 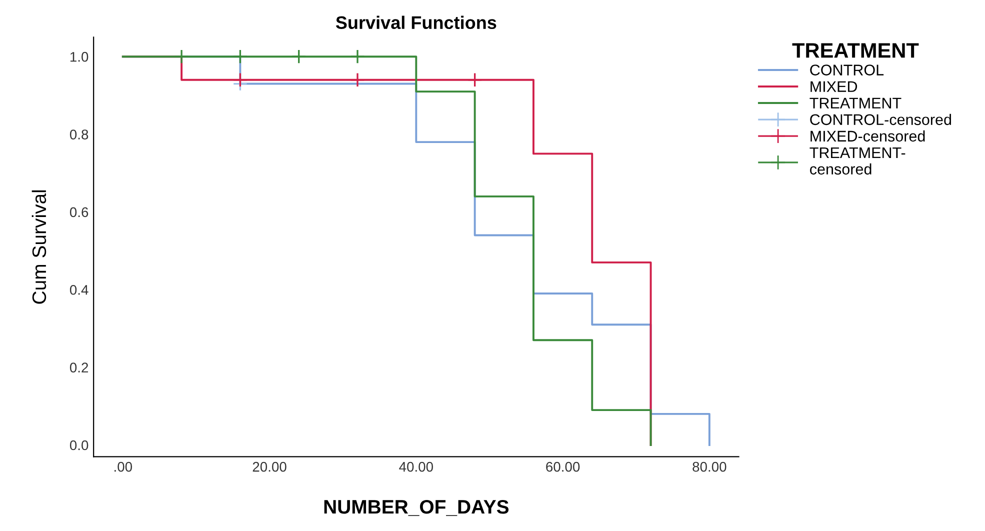 What do you see at coordinates (563, 467) in the screenshot?
I see `x-tick-label: 60.00` at bounding box center [563, 467].